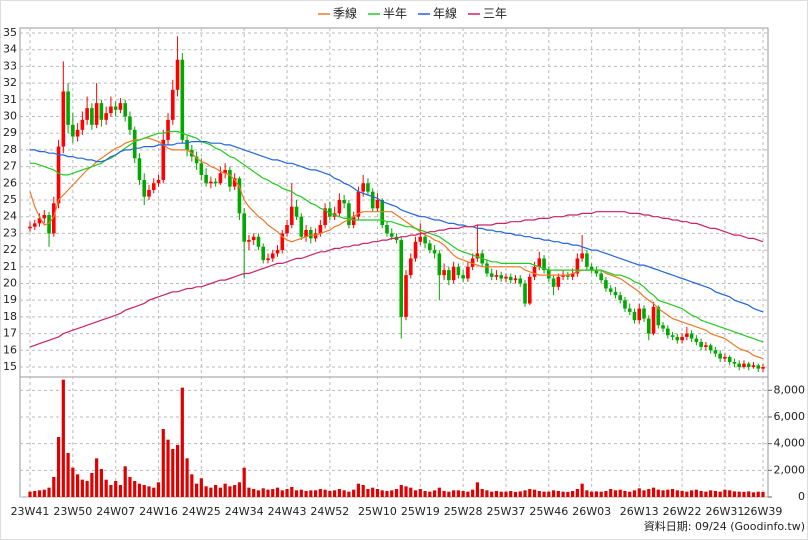  Describe the element at coordinates (10, 249) in the screenshot. I see `y-tick-label: 22` at that location.